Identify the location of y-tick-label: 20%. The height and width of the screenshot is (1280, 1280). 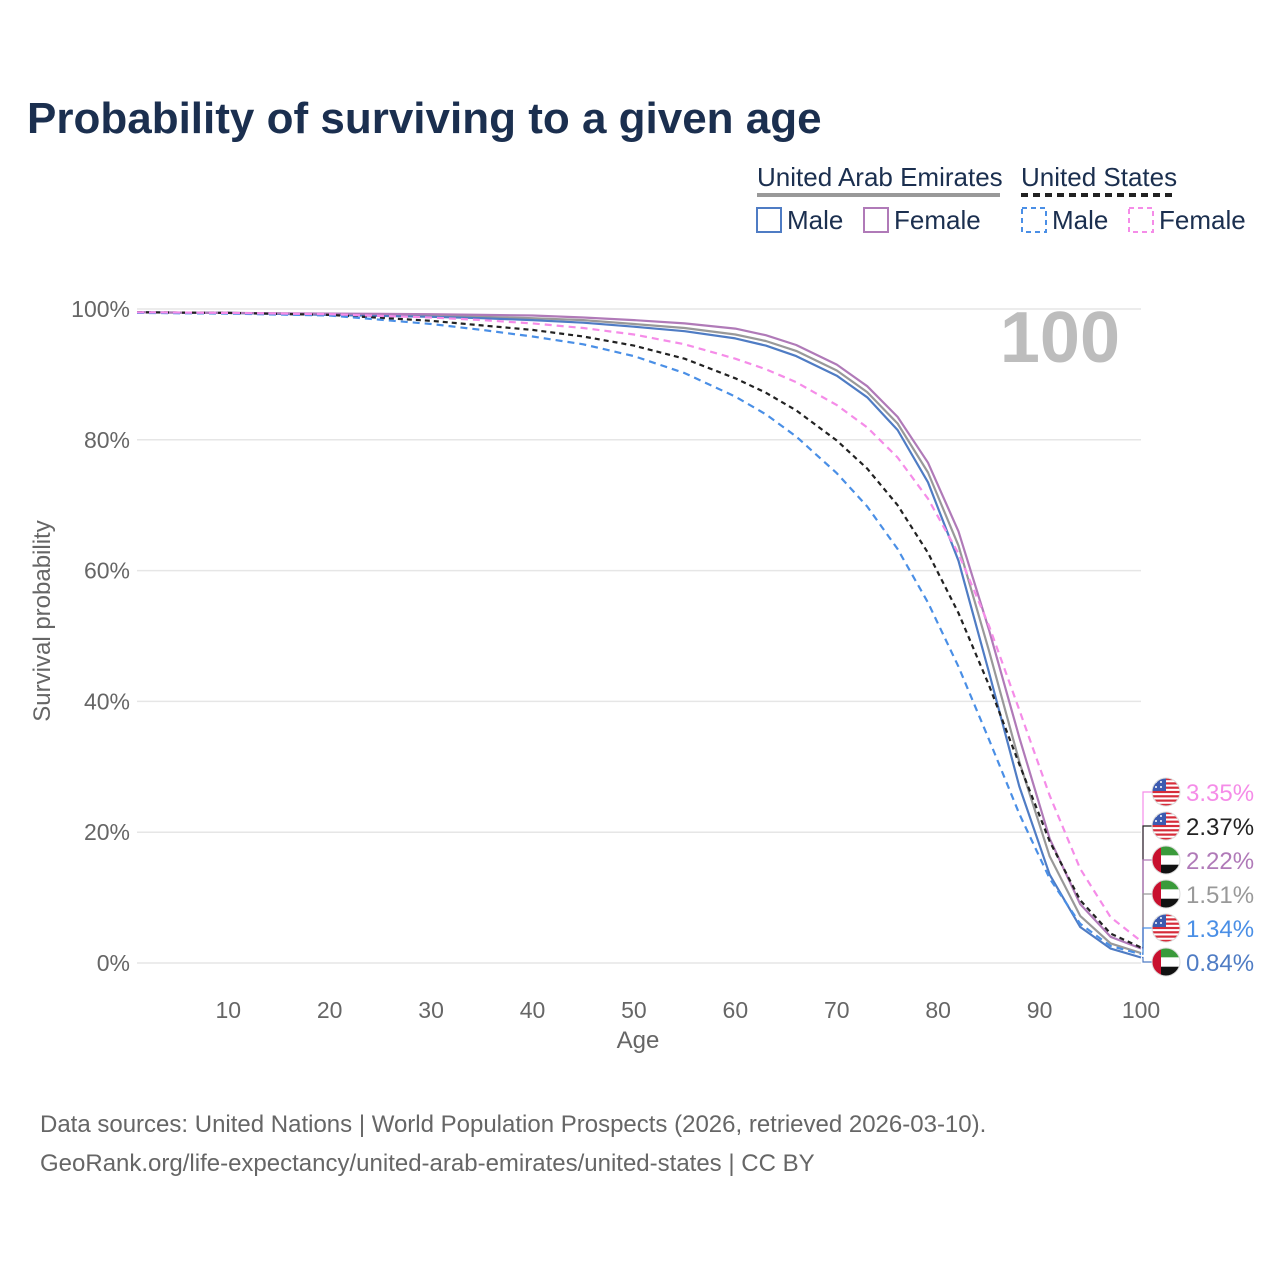
(107, 832).